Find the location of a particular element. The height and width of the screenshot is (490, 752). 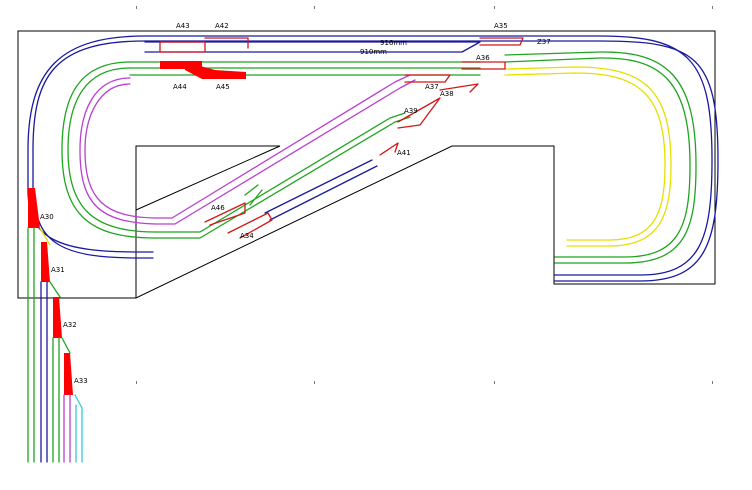

label-len-910: 910mm is located at coordinates (373, 52).